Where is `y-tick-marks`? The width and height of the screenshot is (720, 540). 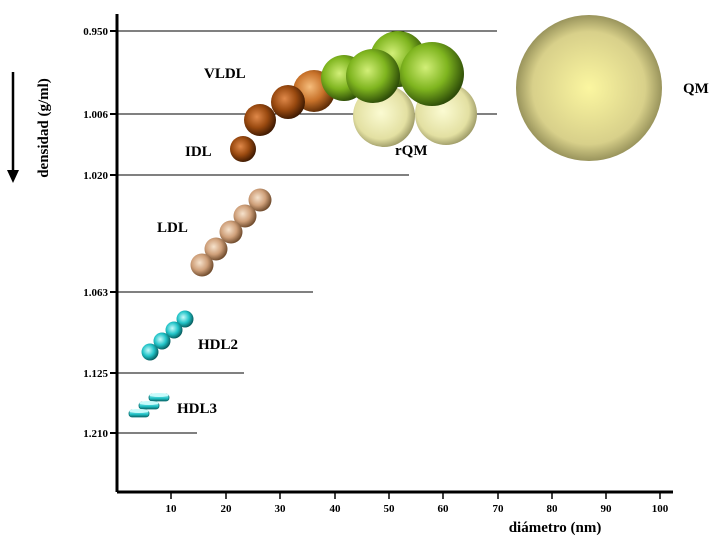
y-tick-marks is located at coordinates (113, 232).